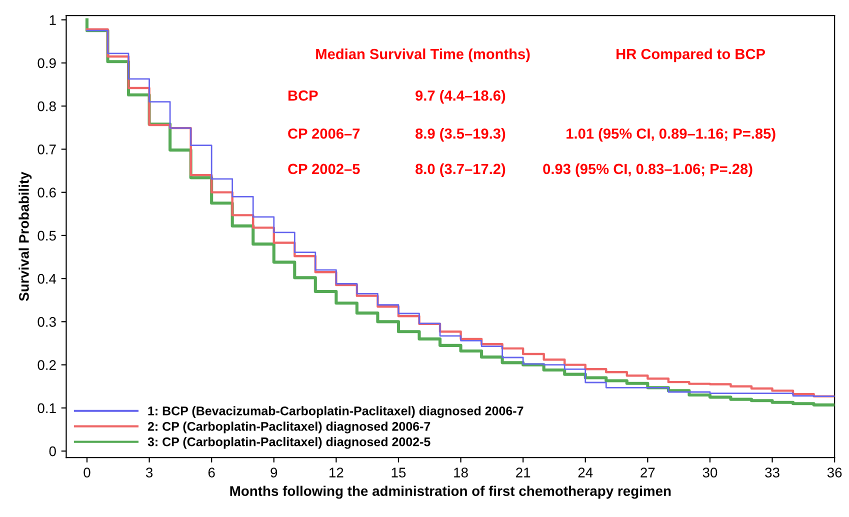 The width and height of the screenshot is (849, 517). I want to click on x-tick-label: 18, so click(461, 473).